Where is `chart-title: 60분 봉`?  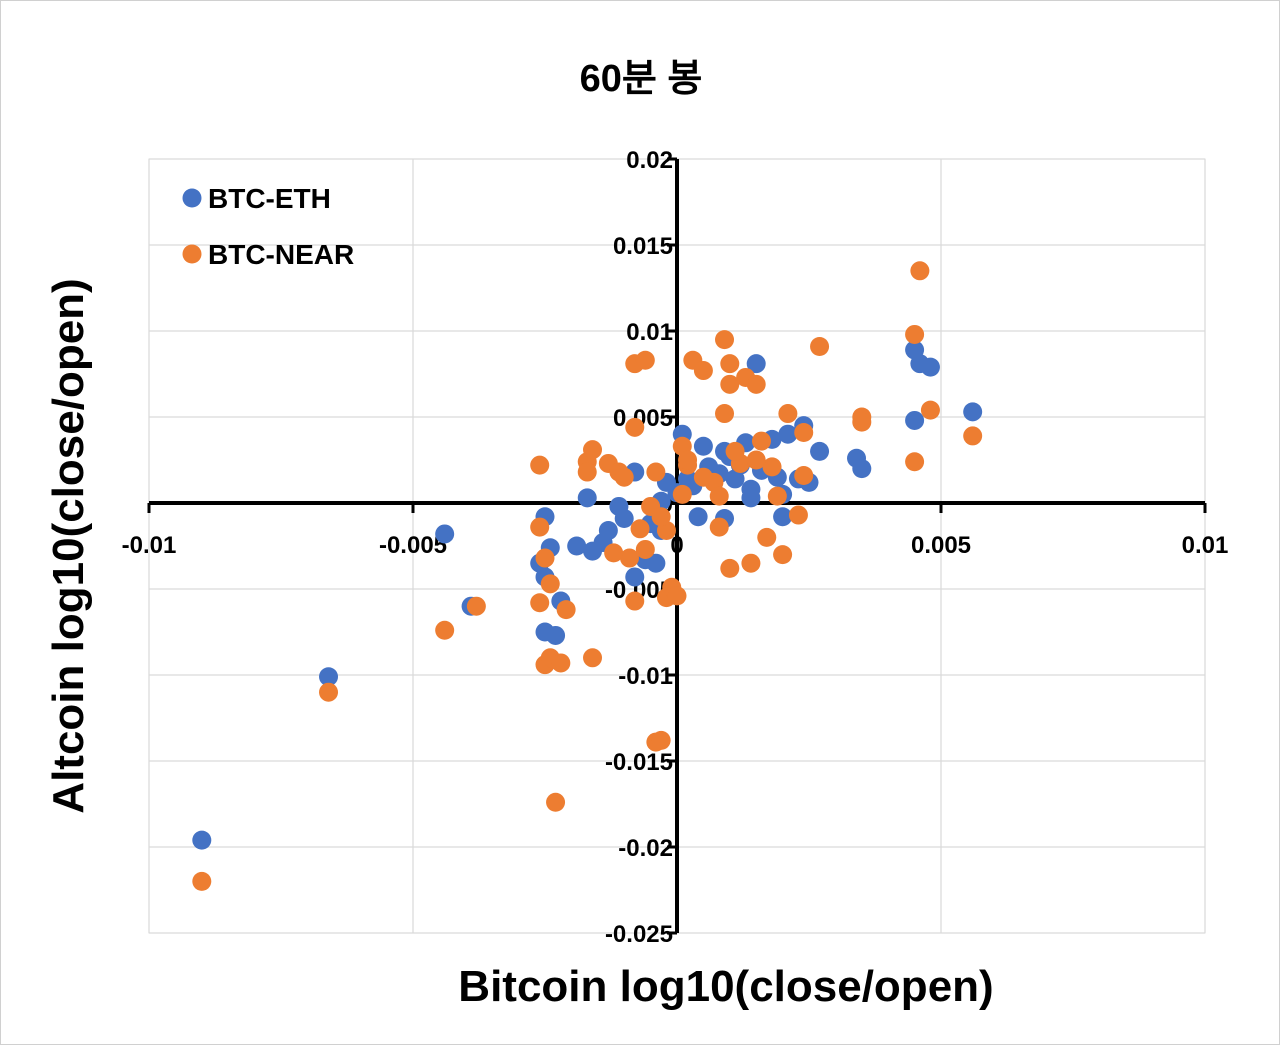
chart-title: 60분 봉 is located at coordinates (641, 79).